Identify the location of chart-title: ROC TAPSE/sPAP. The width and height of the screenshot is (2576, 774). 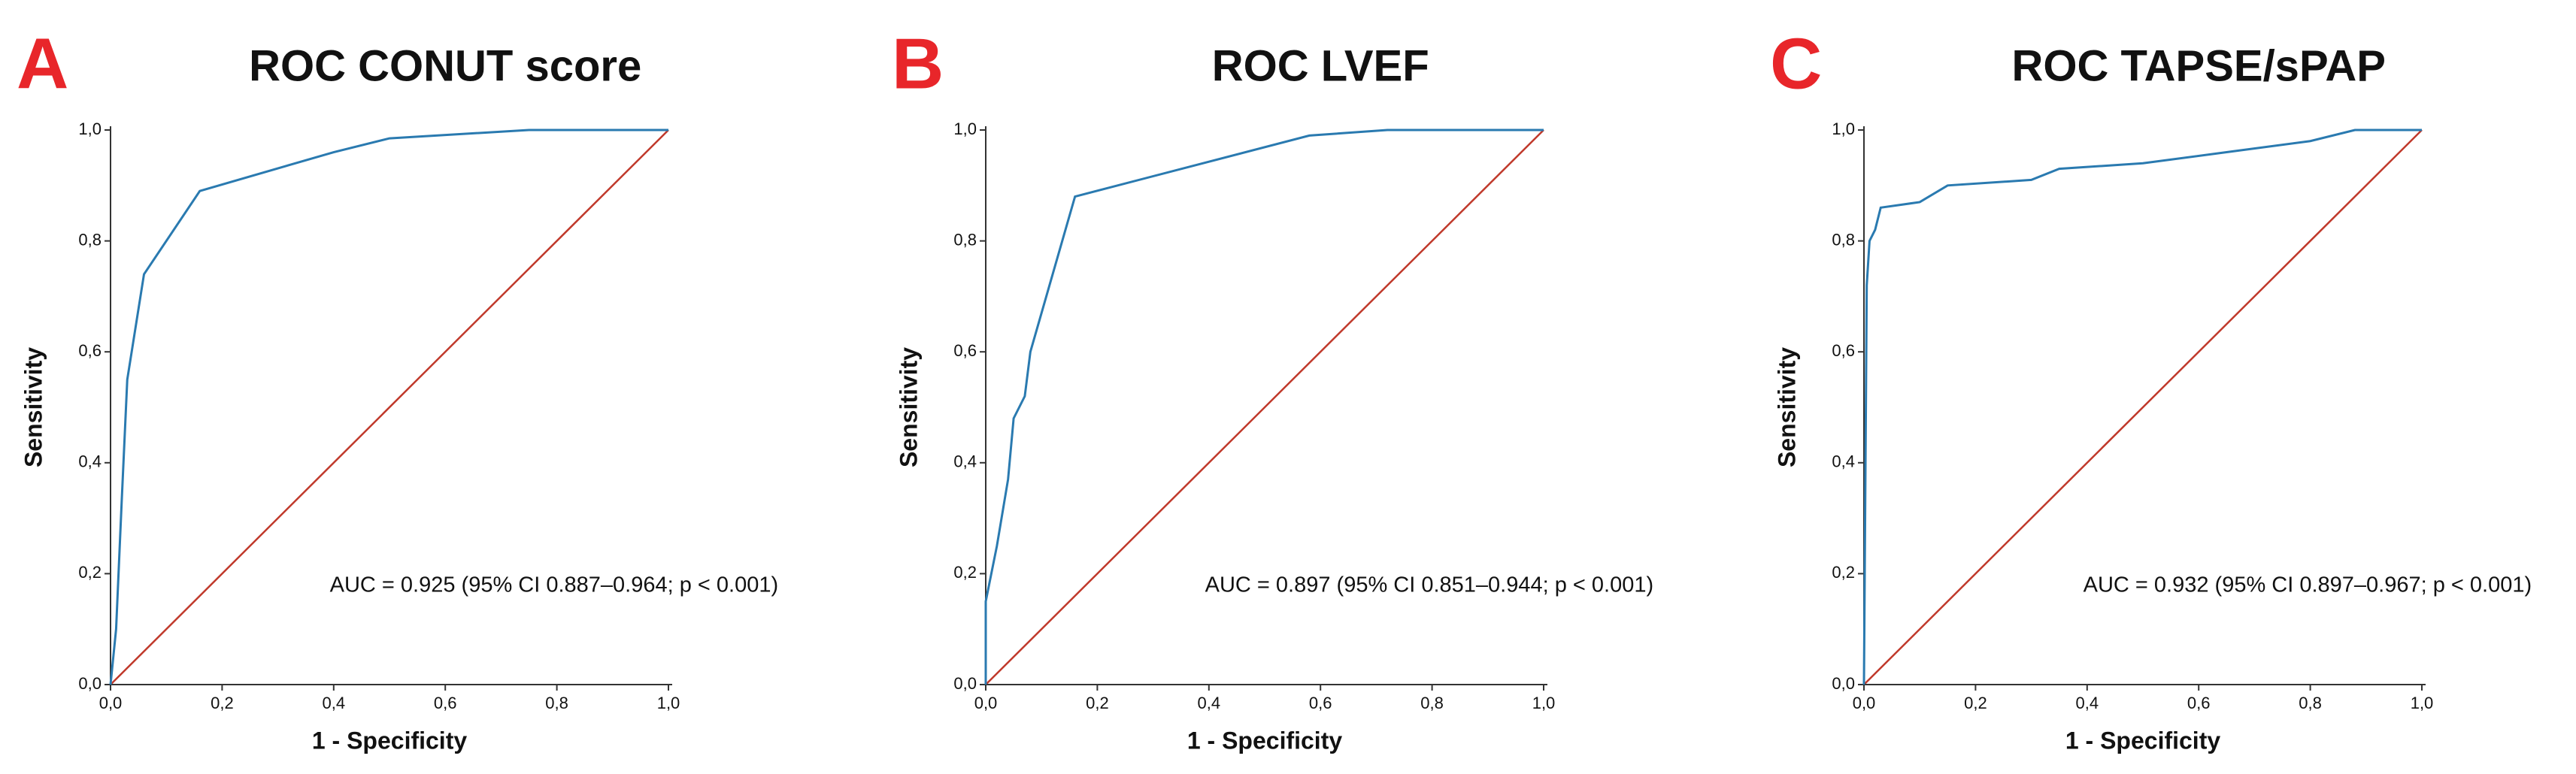
(2199, 65).